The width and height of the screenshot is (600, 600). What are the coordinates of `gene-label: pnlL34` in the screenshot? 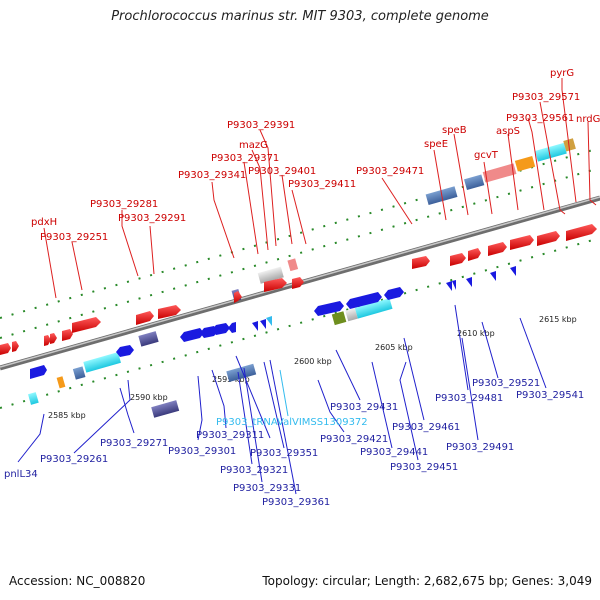 It's located at (21, 474).